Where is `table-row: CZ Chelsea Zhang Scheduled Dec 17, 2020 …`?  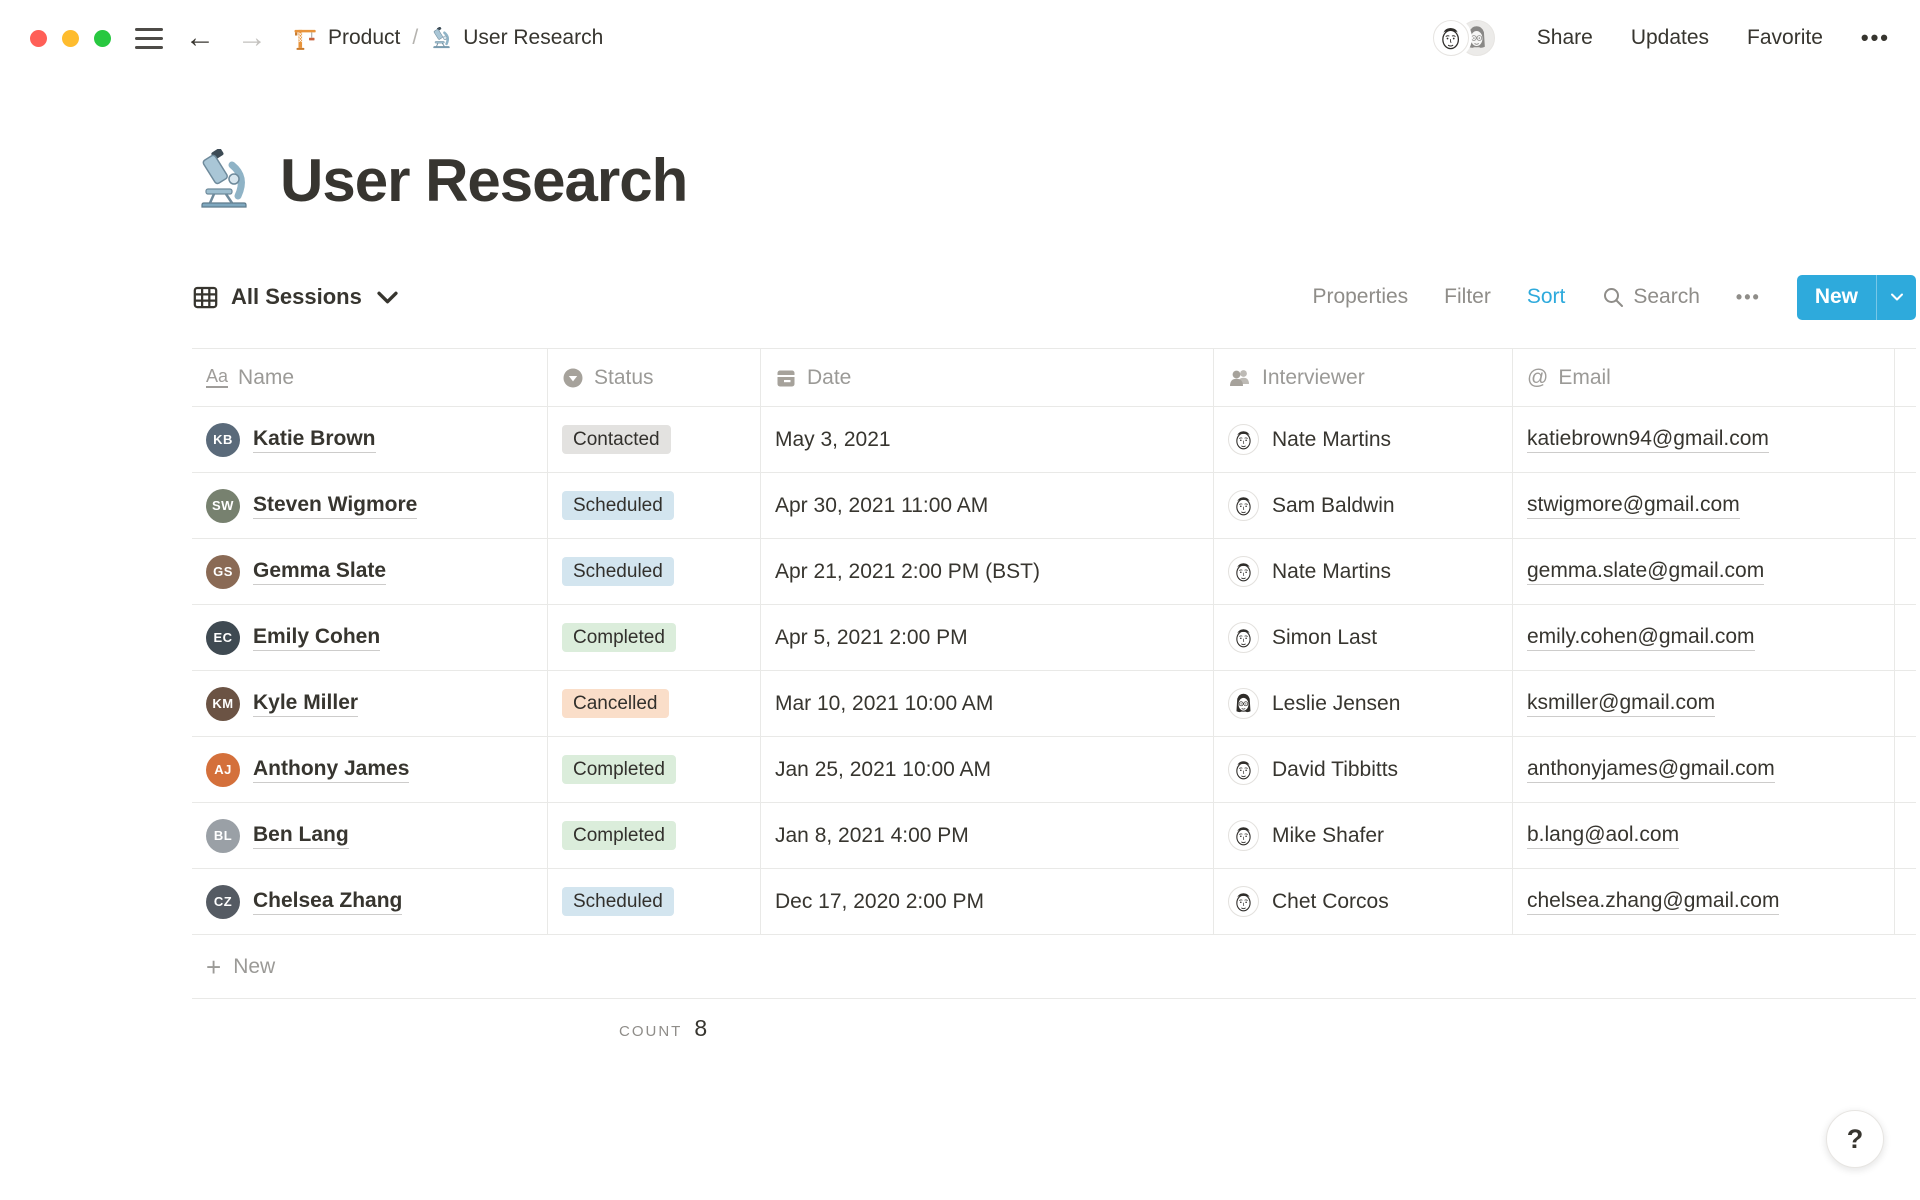
table-row: CZ Chelsea Zhang Scheduled Dec 17, 2020 … is located at coordinates (1054, 902).